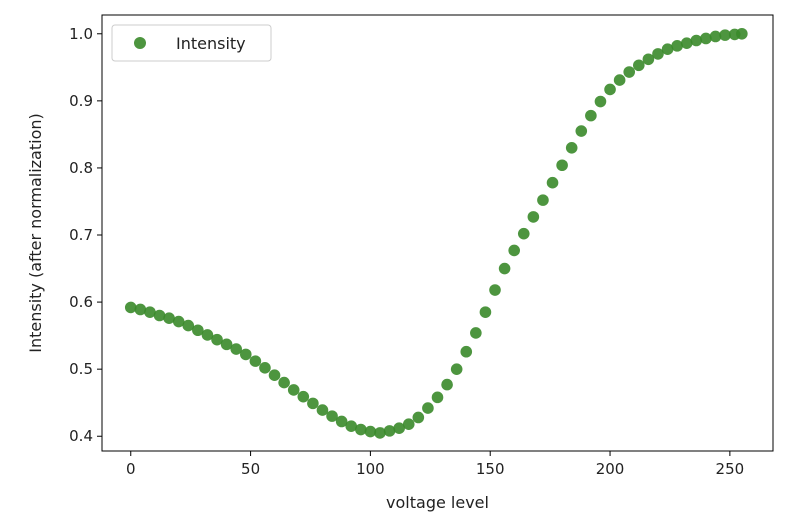  What do you see at coordinates (140, 43) in the screenshot?
I see `legend-marker` at bounding box center [140, 43].